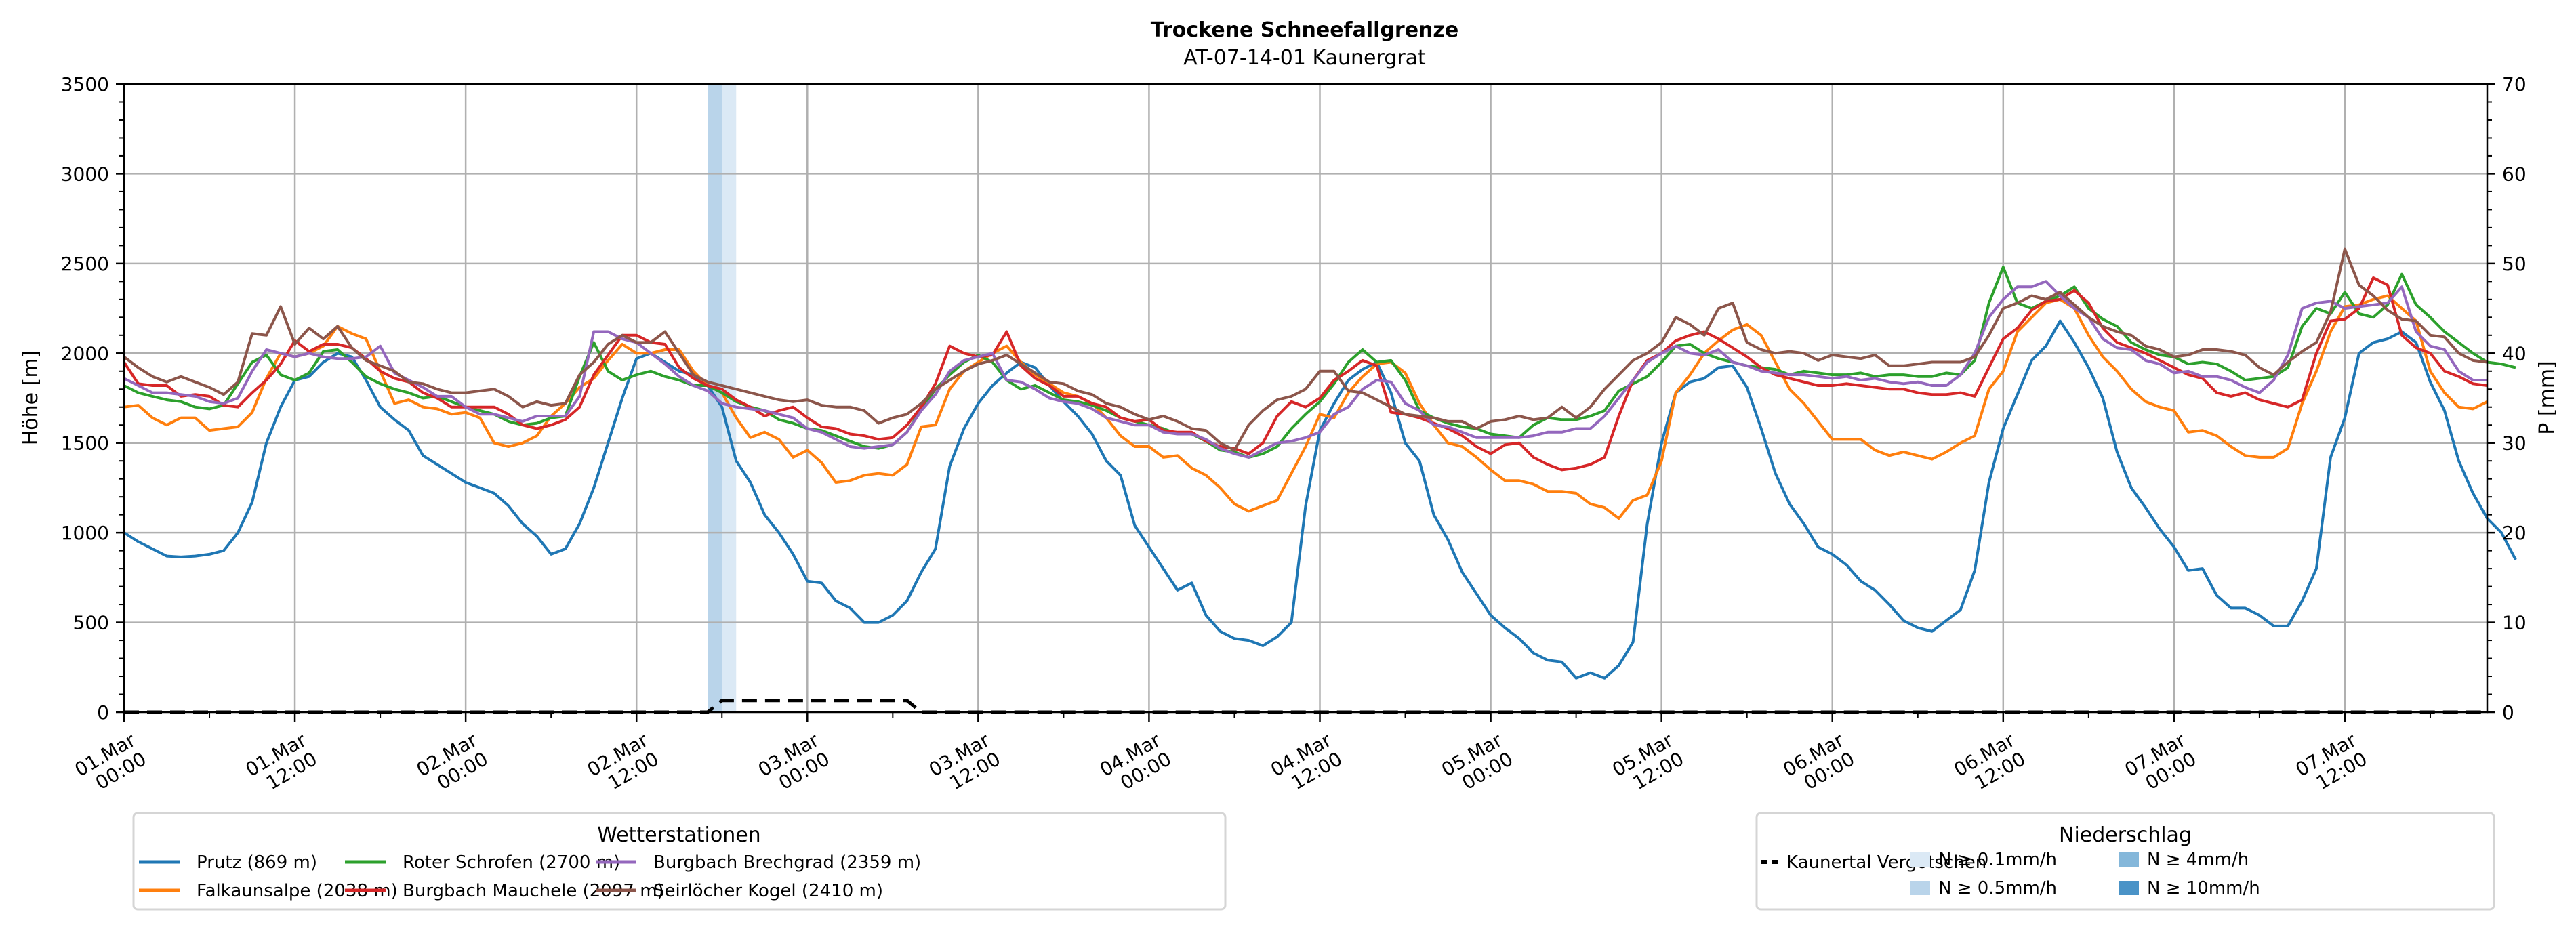 The image size is (2576, 929). What do you see at coordinates (2514, 174) in the screenshot?
I see `y2-tick-label: 60` at bounding box center [2514, 174].